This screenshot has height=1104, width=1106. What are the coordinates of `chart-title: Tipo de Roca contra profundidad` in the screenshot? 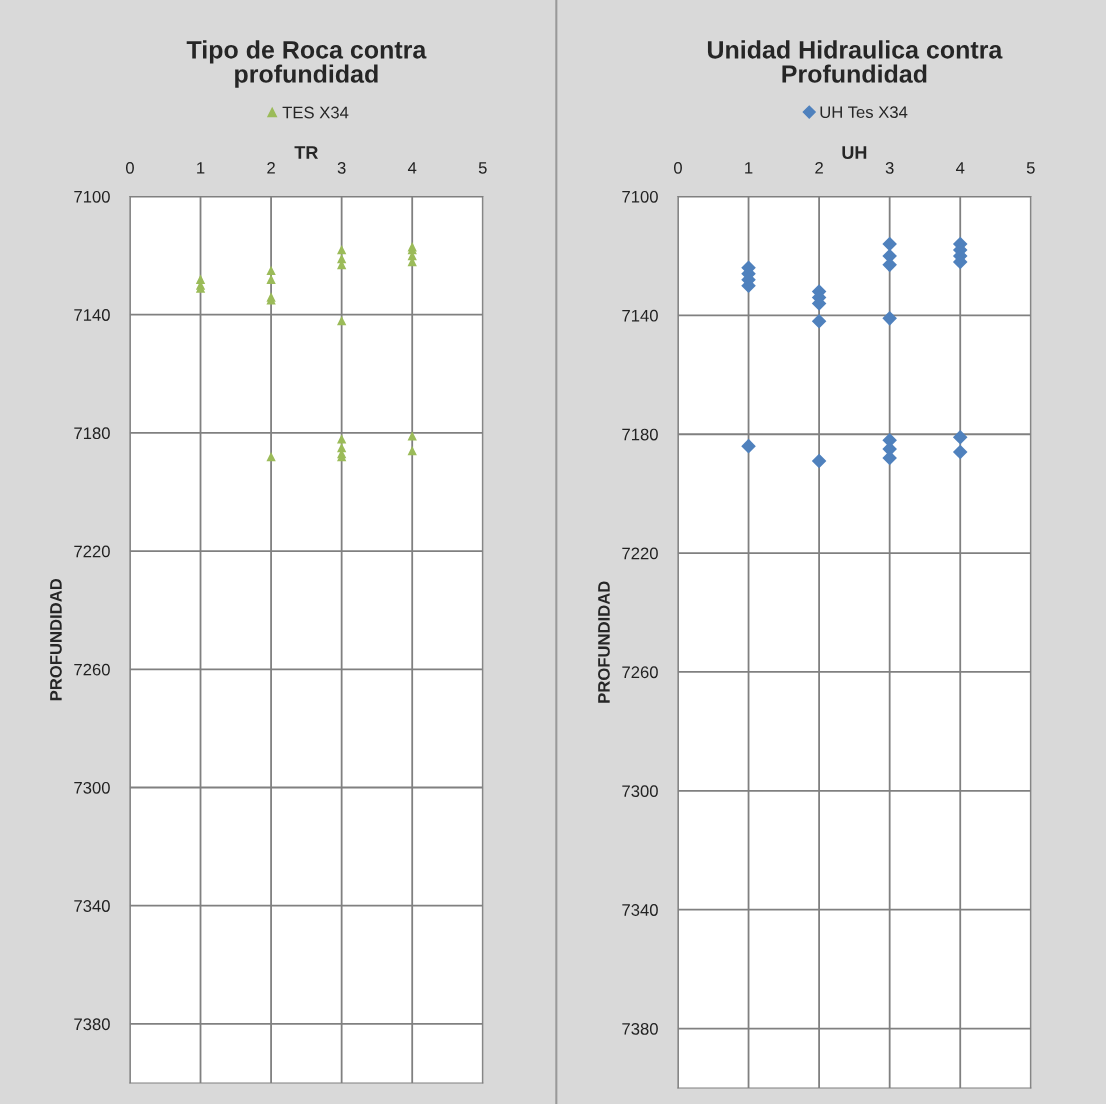 It's located at (306, 64).